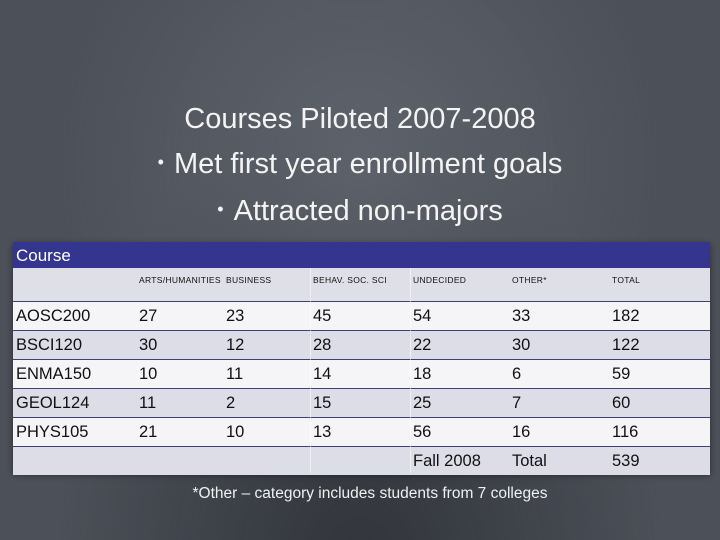 This screenshot has height=540, width=720. What do you see at coordinates (148, 403) in the screenshot?
I see `arts-humanities-value: 11` at bounding box center [148, 403].